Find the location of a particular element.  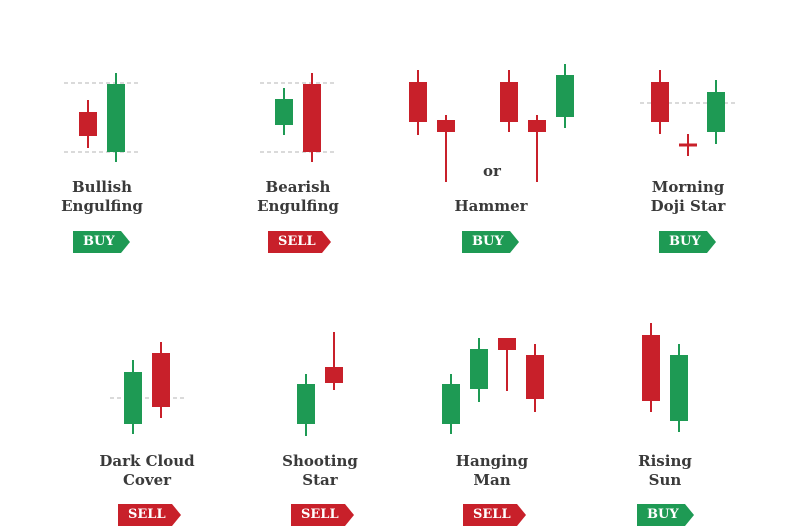

label-line: Morning is located at coordinates (688, 187).